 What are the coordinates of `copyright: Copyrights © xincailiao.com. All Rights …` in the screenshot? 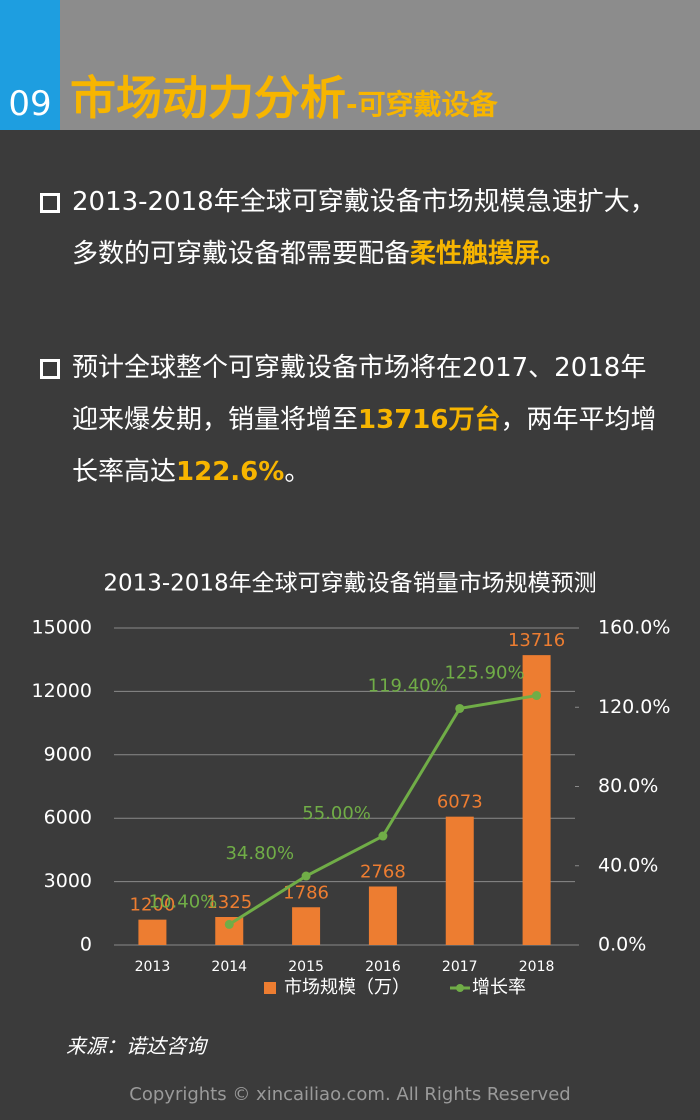 It's located at (350, 1094).